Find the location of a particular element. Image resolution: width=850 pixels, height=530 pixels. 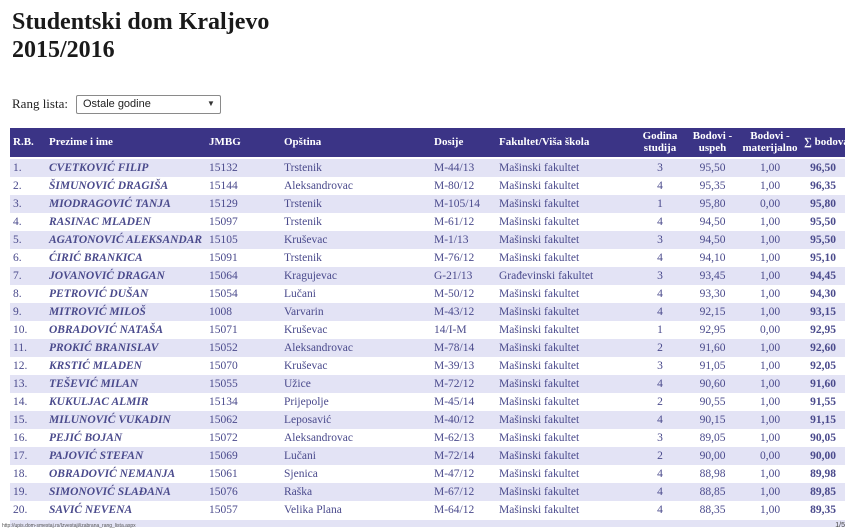

cell-jmbg: 15052 is located at coordinates (223, 347).